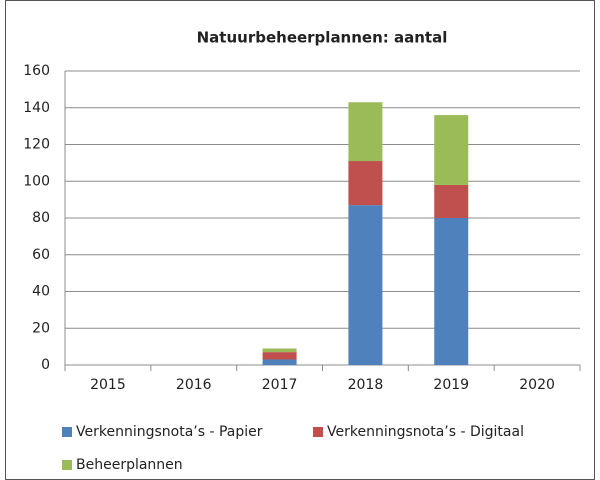 This screenshot has height=480, width=600. What do you see at coordinates (36, 108) in the screenshot?
I see `y-tick-label: 140` at bounding box center [36, 108].